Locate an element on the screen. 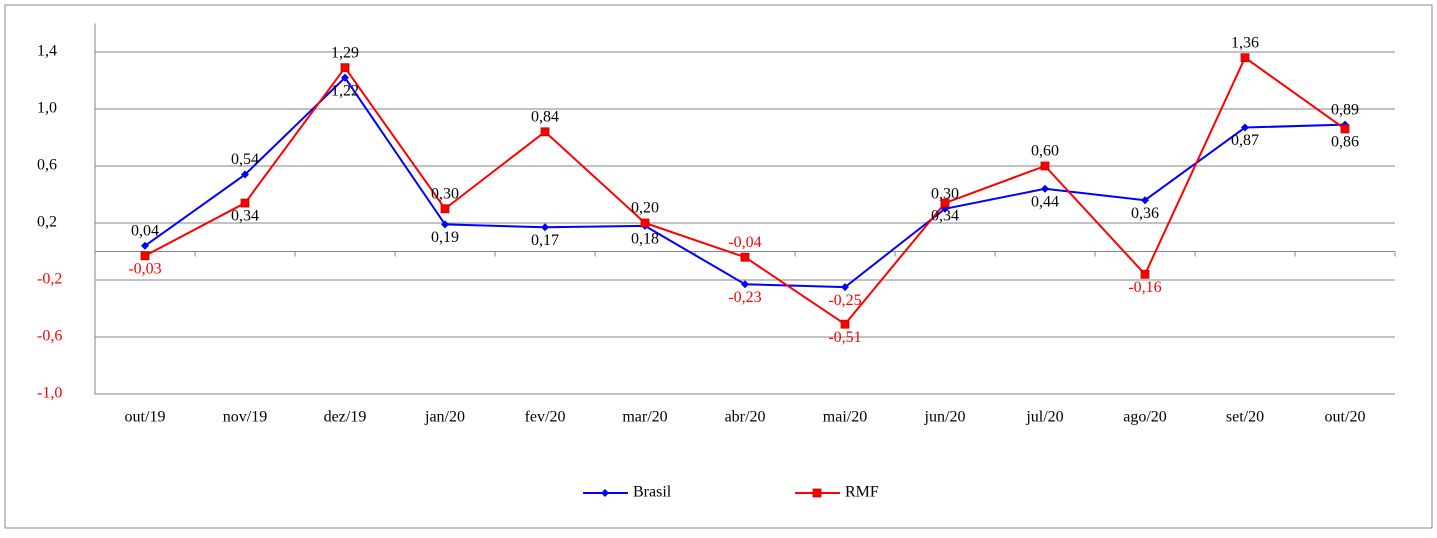 This screenshot has width=1437, height=538. data-label: 0,87 is located at coordinates (1245, 140).